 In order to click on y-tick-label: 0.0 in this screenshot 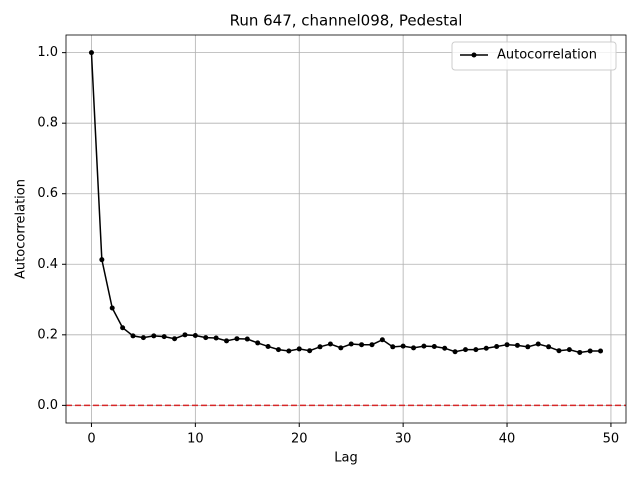, I will do `click(47, 405)`.